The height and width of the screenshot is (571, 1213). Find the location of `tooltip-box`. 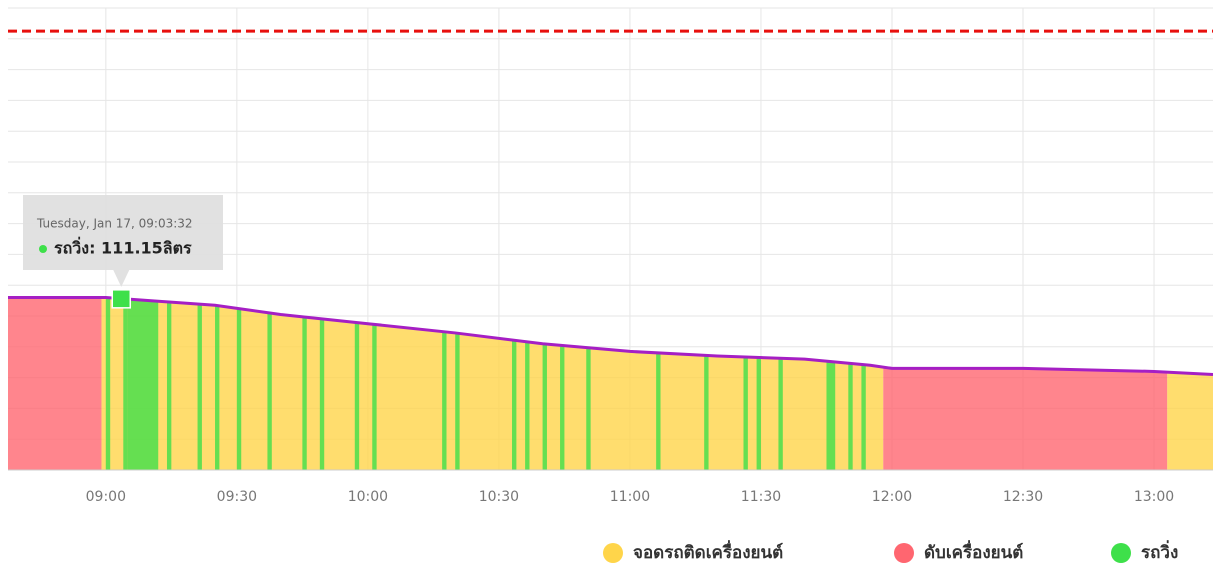

tooltip-box is located at coordinates (123, 241).